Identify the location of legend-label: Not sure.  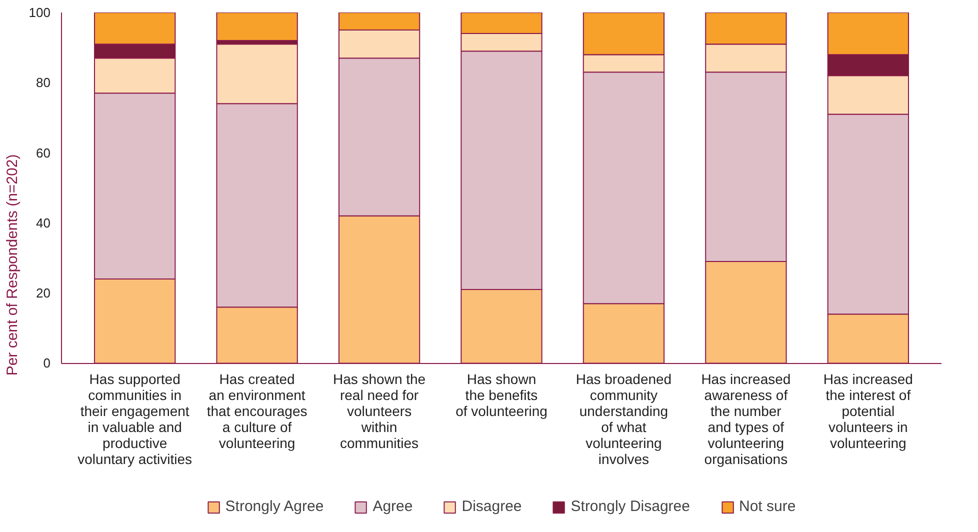
(767, 506).